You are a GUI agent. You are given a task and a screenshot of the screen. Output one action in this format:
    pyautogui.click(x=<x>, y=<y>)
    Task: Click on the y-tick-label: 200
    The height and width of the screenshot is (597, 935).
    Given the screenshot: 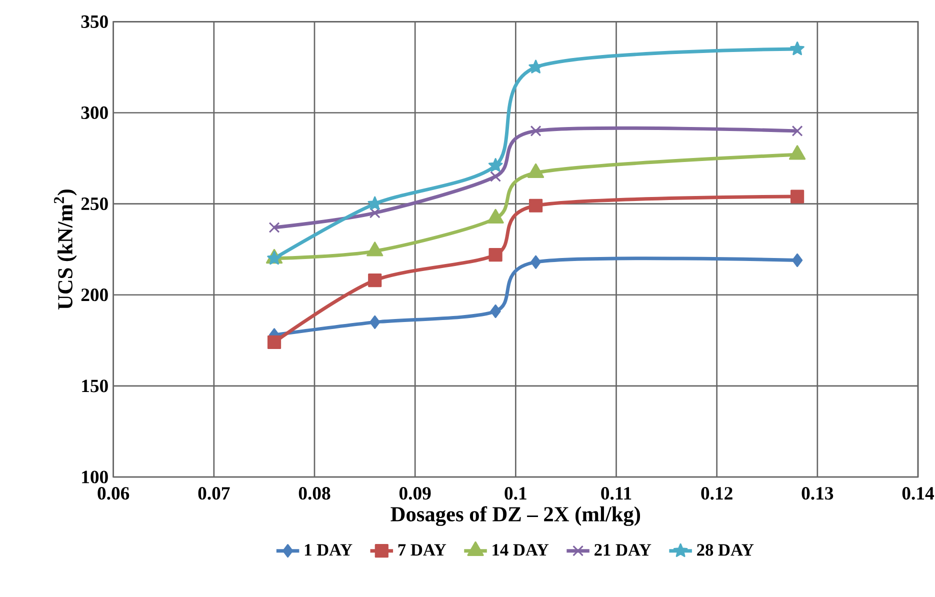 What is the action you would take?
    pyautogui.click(x=94, y=295)
    